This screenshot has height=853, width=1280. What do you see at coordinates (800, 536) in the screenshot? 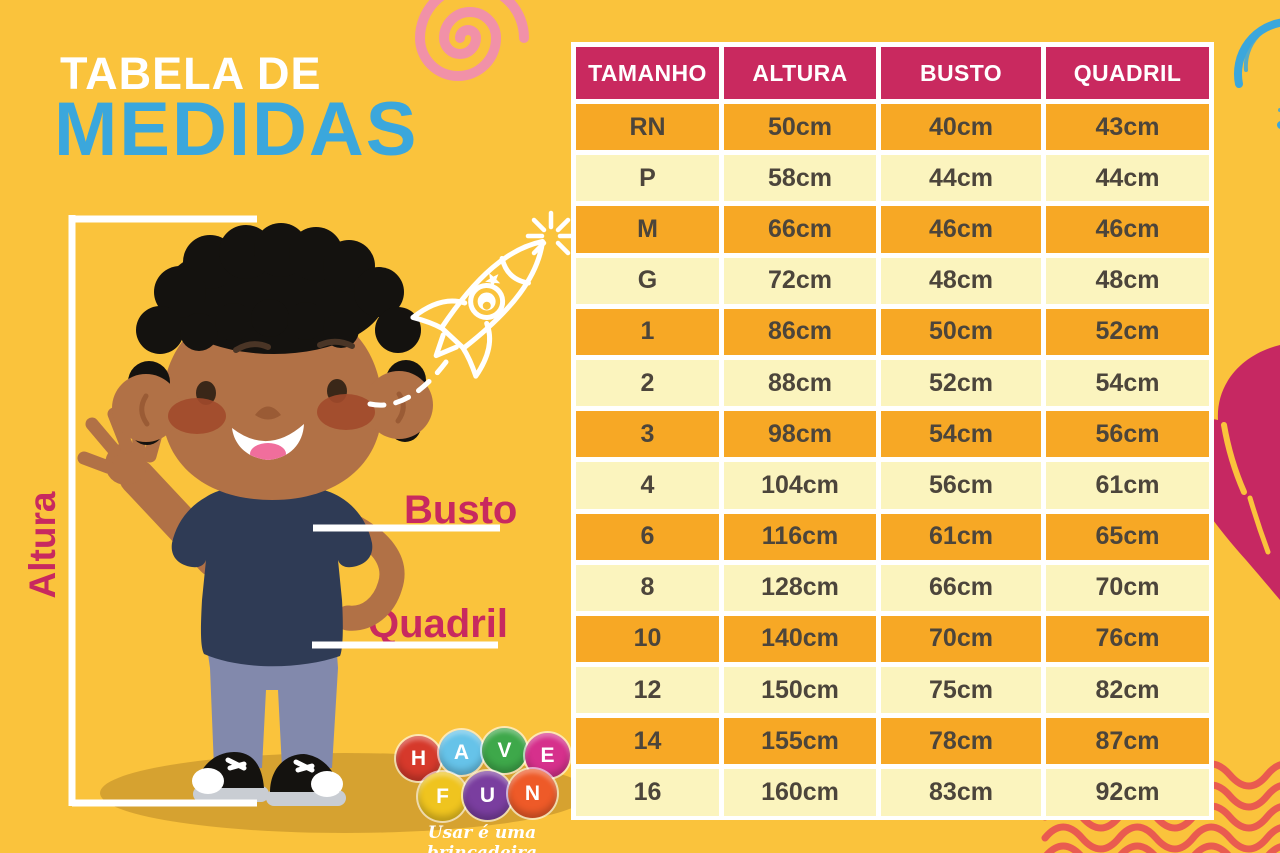
I see `table-cell: 116cm` at bounding box center [800, 536].